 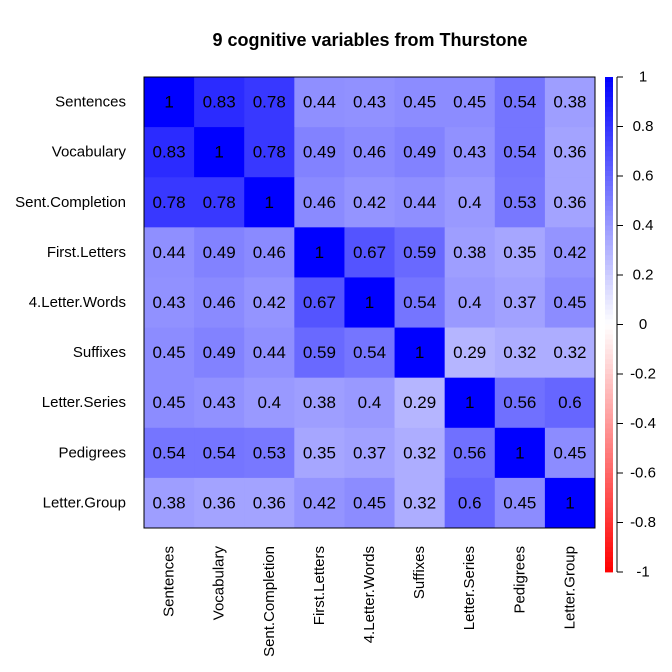 I want to click on cell-value-label: 0.37, so click(x=519, y=302).